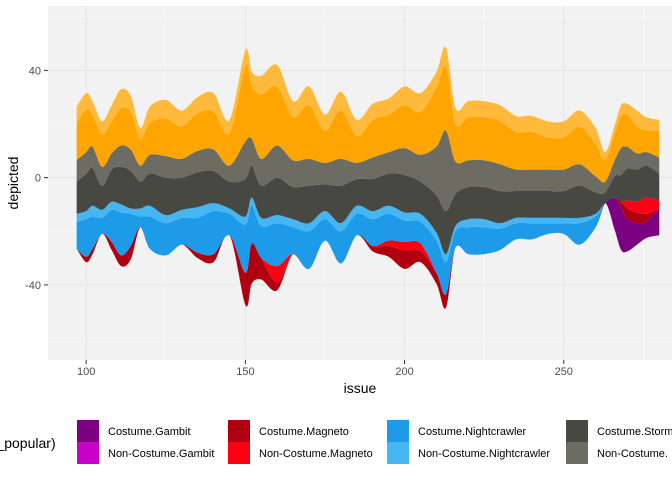 This screenshot has height=480, width=672. Describe the element at coordinates (149, 432) in the screenshot. I see `legend-label-costume-gambit: Costume.Gambit` at that location.